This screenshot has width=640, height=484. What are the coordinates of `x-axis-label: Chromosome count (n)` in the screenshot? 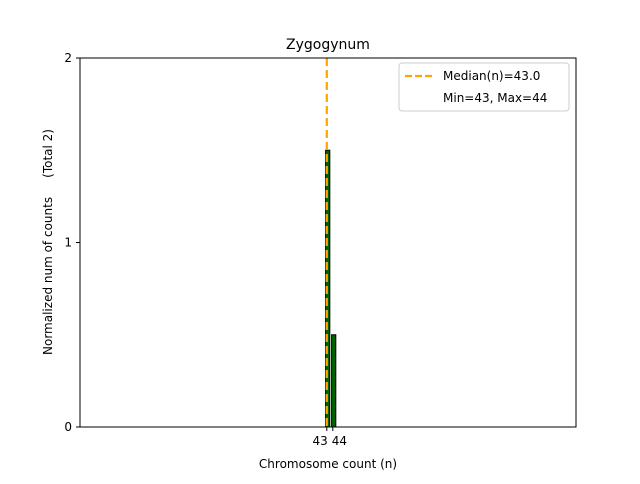 It's located at (328, 464).